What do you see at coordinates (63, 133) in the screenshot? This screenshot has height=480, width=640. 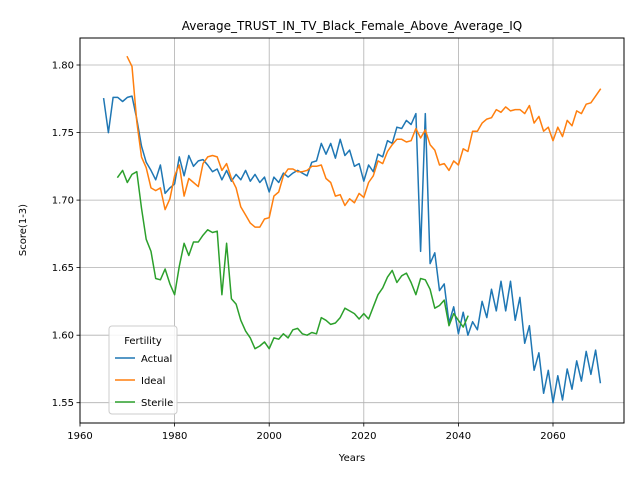 I see `y-tick-label: 1.75` at bounding box center [63, 133].